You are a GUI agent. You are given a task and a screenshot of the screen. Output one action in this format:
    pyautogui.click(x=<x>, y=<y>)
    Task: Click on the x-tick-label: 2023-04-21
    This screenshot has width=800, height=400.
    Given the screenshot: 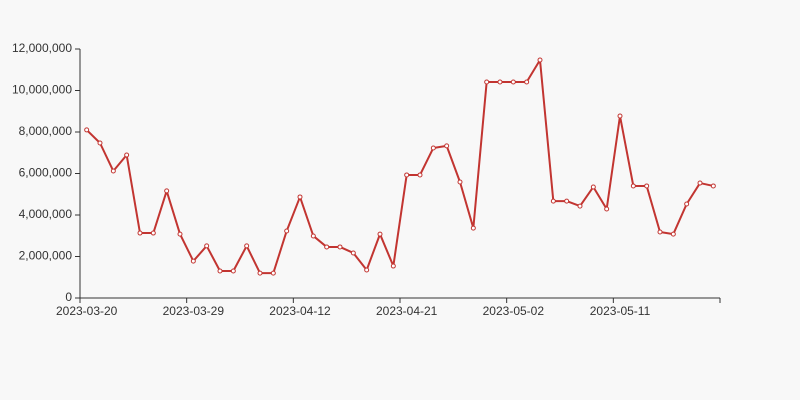 What is the action you would take?
    pyautogui.click(x=407, y=311)
    